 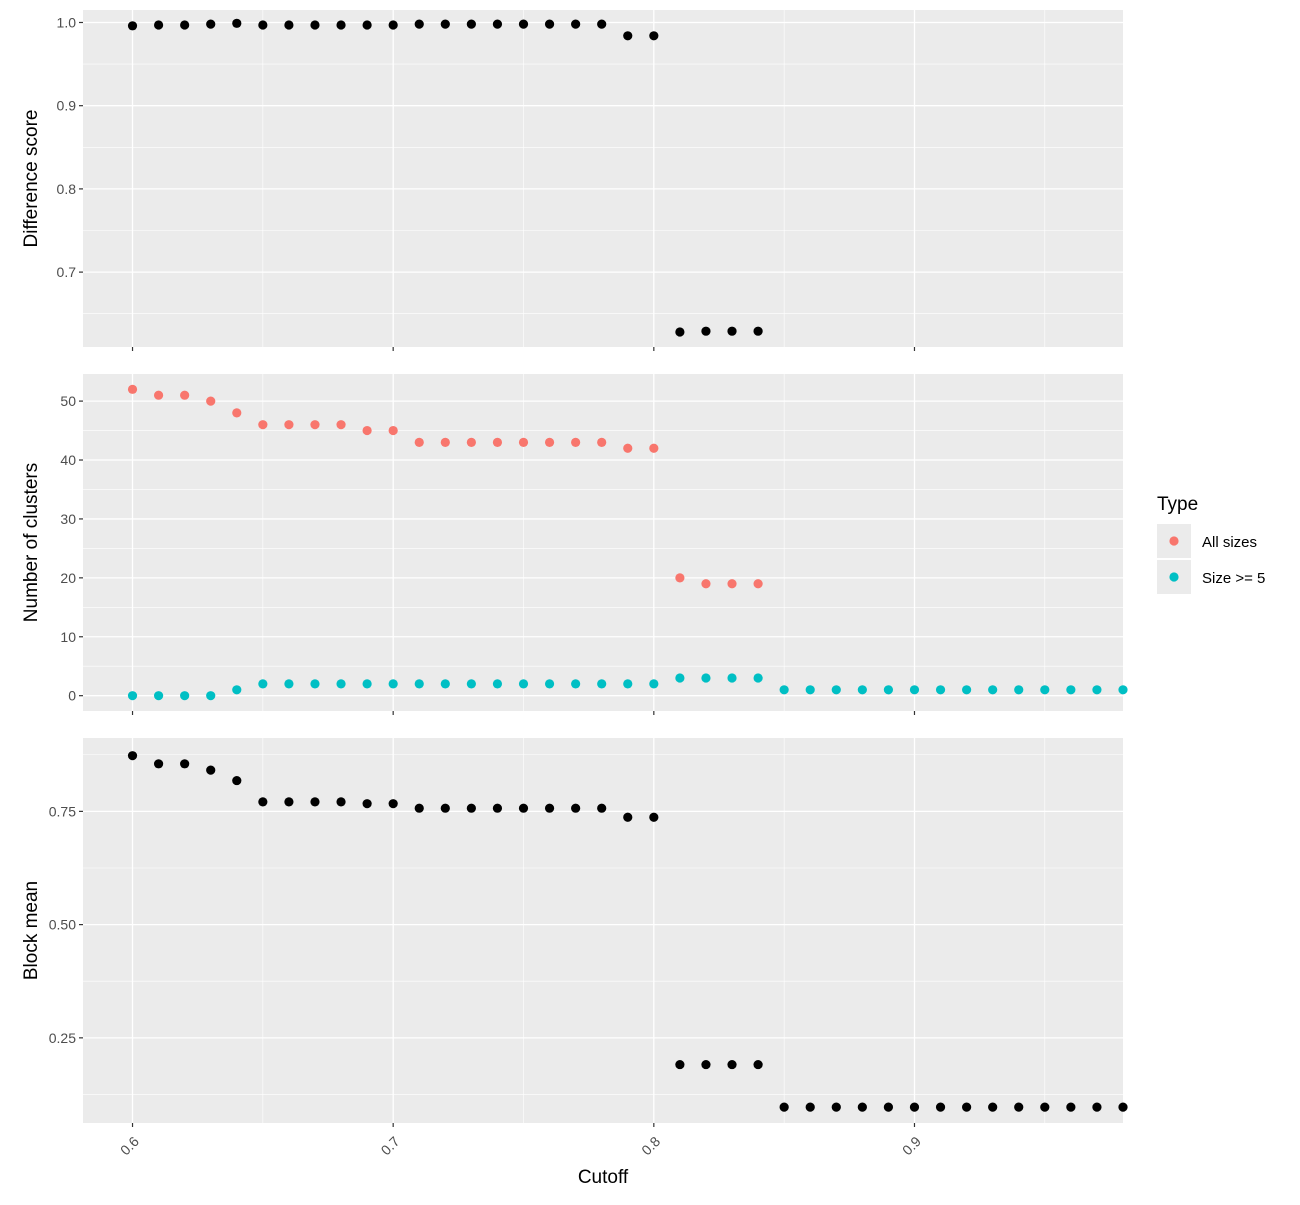 I want to click on y-tick-label: 0.75, so click(x=62, y=811).